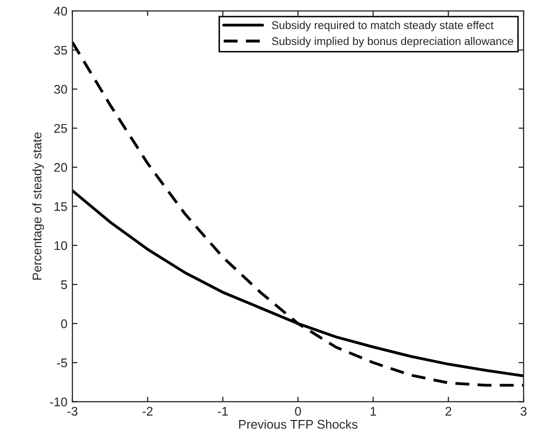 This screenshot has height=439, width=557. What do you see at coordinates (61, 167) in the screenshot?
I see `y-tick-label: 20` at bounding box center [61, 167].